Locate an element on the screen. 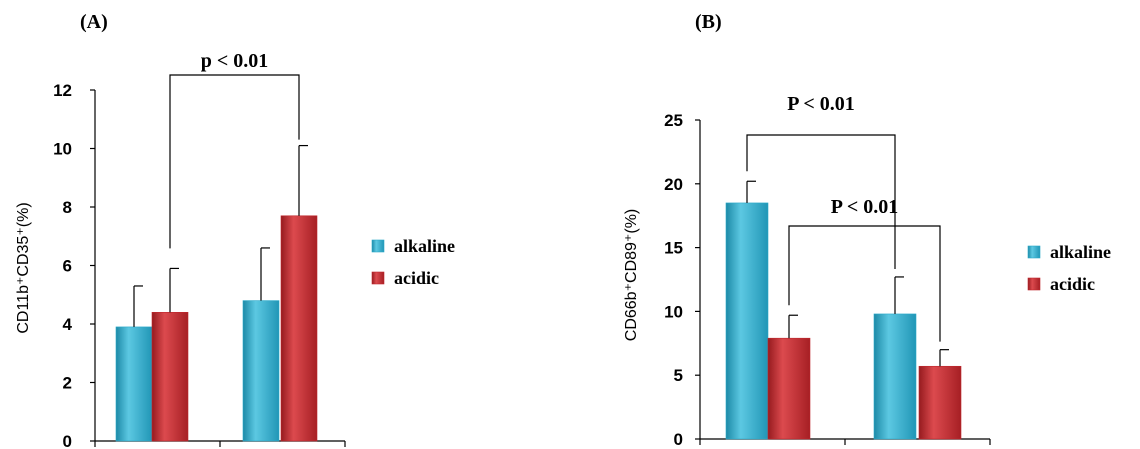 This screenshot has width=1140, height=449. panel-a-y-tick-label: 6 is located at coordinates (67, 266).